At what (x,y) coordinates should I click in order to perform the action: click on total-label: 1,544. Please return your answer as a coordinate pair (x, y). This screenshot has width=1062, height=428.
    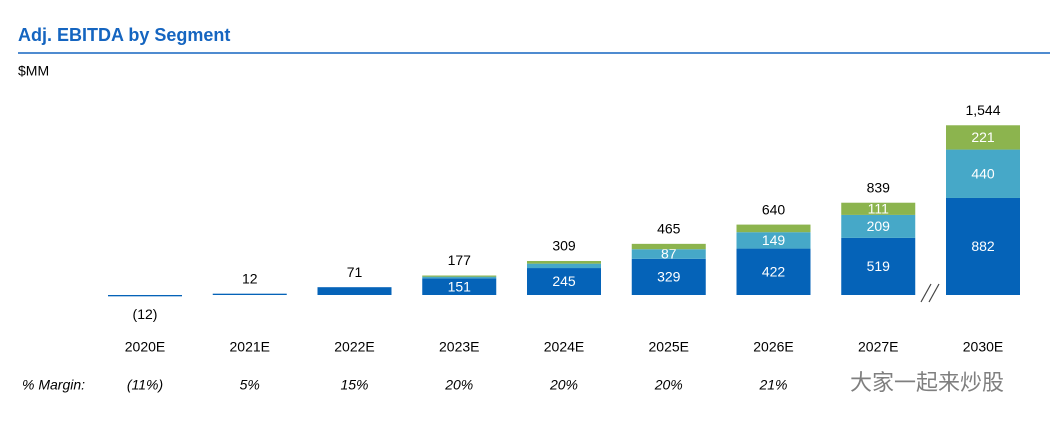
    Looking at the image, I should click on (982, 110).